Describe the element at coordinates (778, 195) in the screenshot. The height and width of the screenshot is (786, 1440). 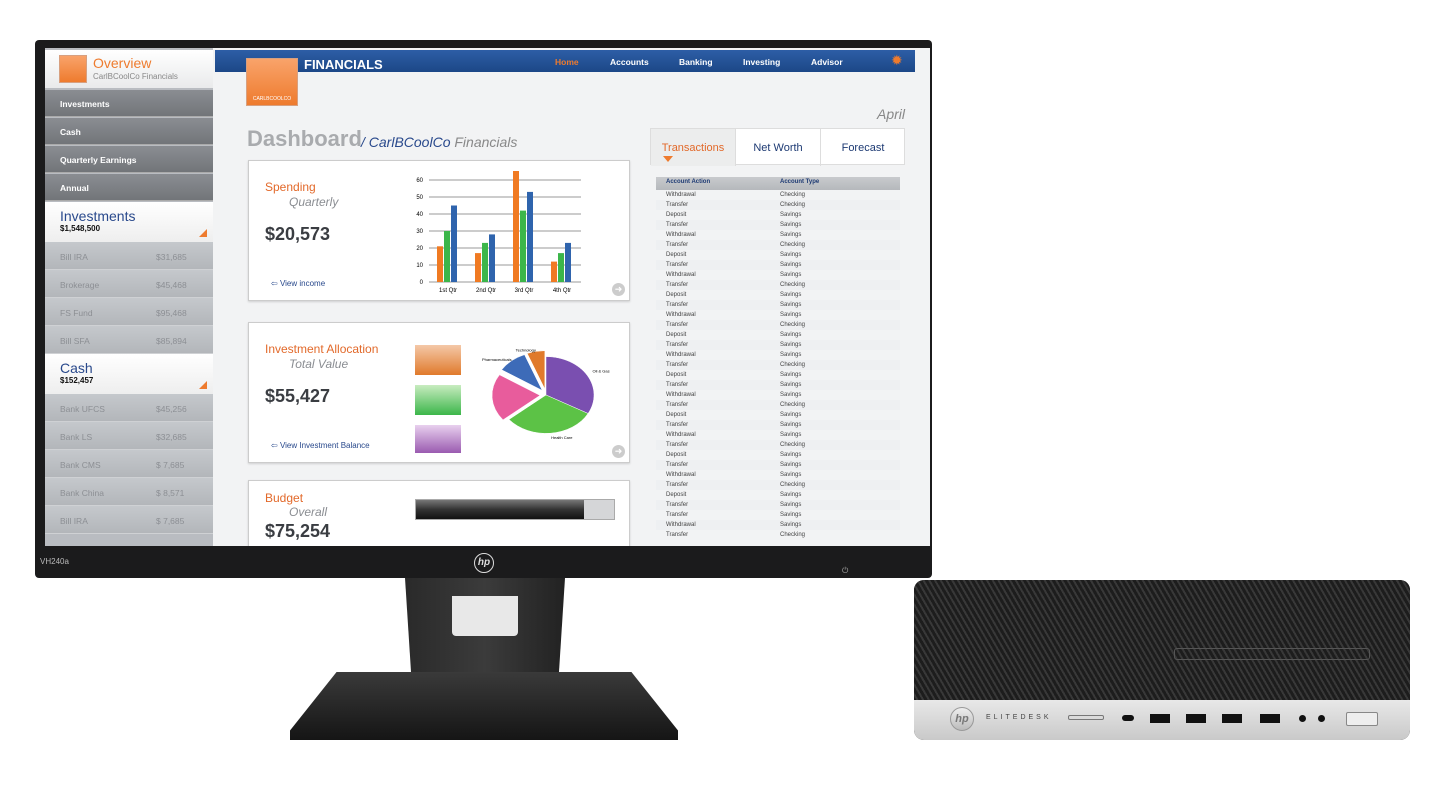
I see `table-row: Withdrawal Checking` at that location.